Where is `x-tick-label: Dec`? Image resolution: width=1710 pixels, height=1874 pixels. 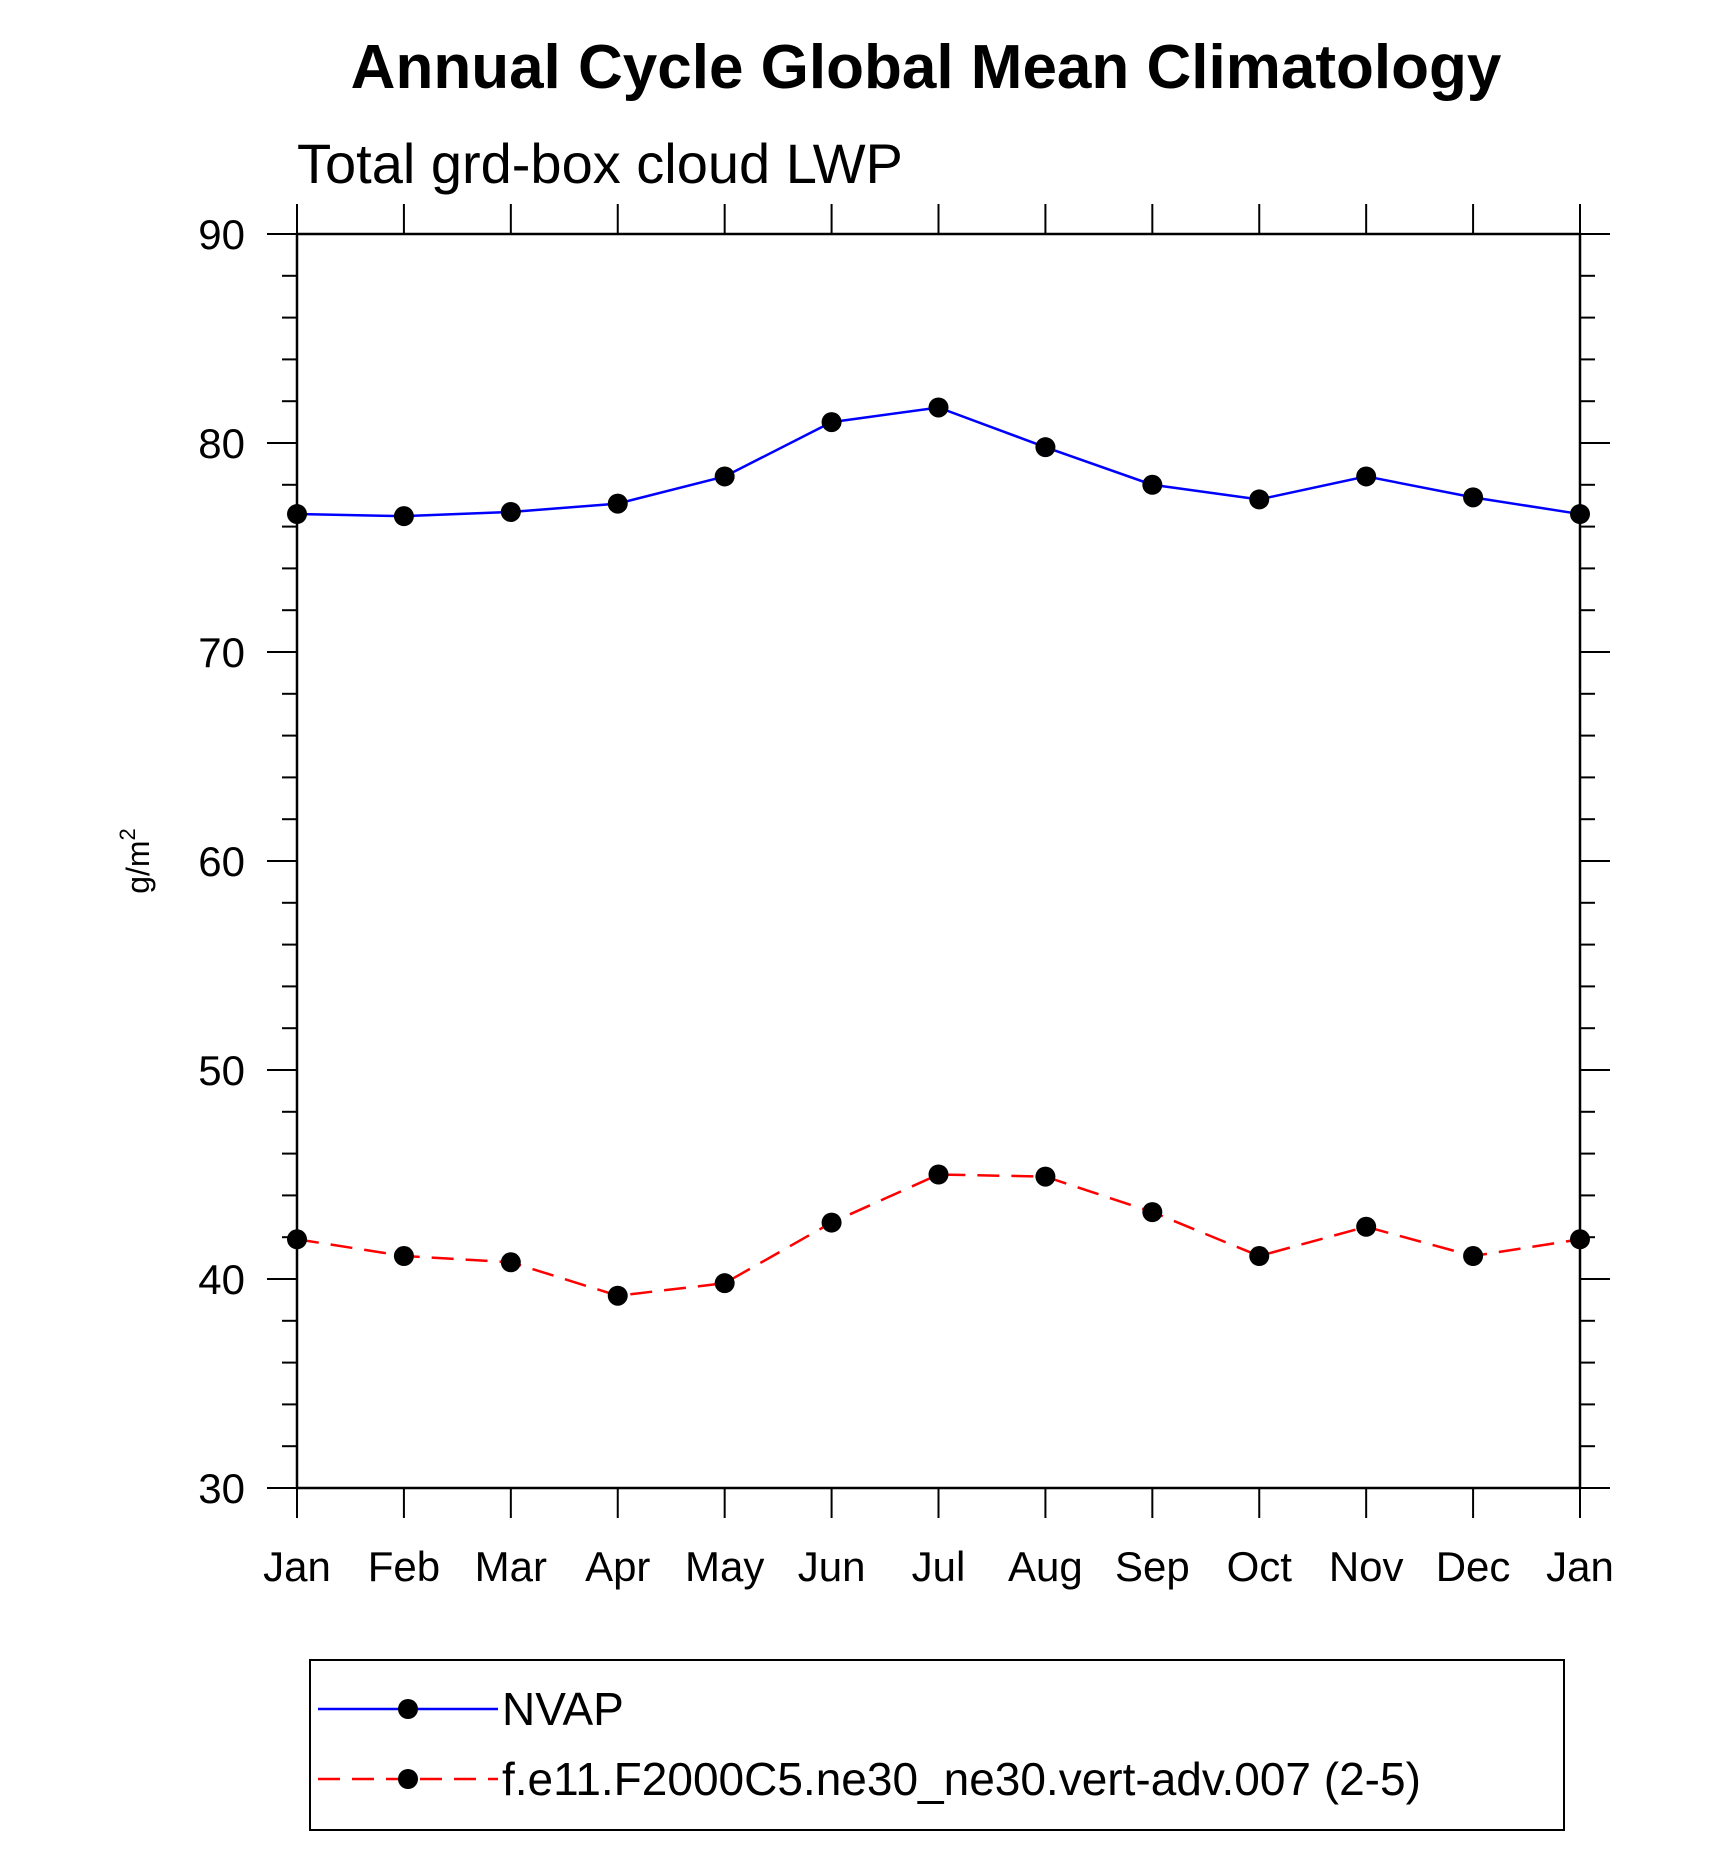 x-tick-label: Dec is located at coordinates (1473, 1566).